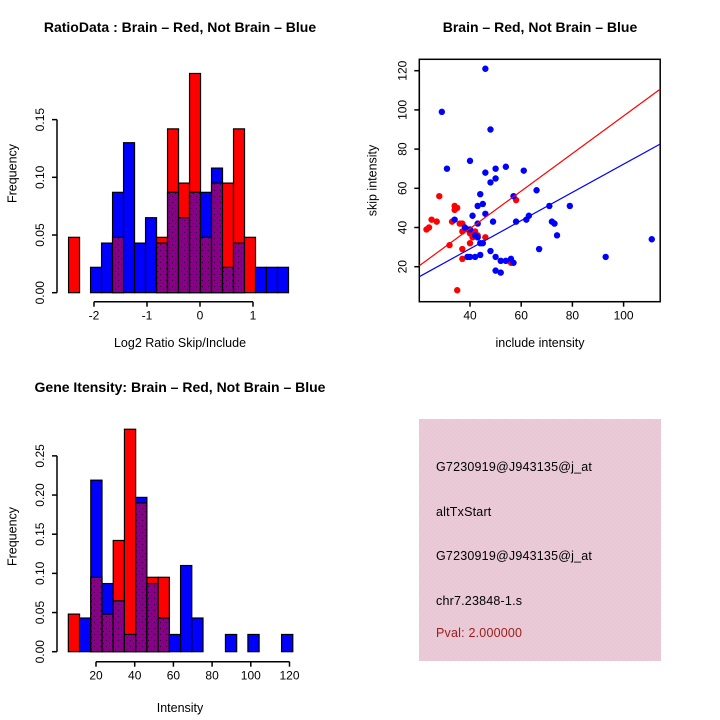 The height and width of the screenshot is (720, 720). Describe the element at coordinates (147, 316) in the screenshot. I see `svg-text: -1` at that location.